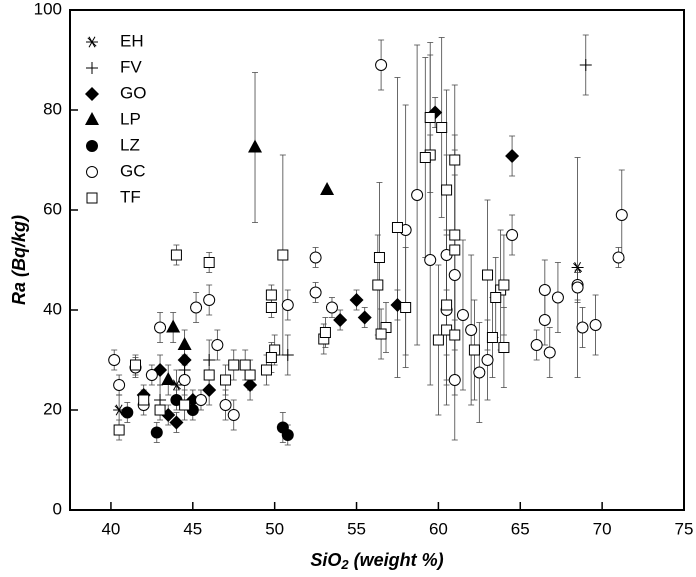 This screenshot has height=577, width=696. Describe the element at coordinates (396, 560) in the screenshot. I see `x-title-rest: (weight %)` at that location.